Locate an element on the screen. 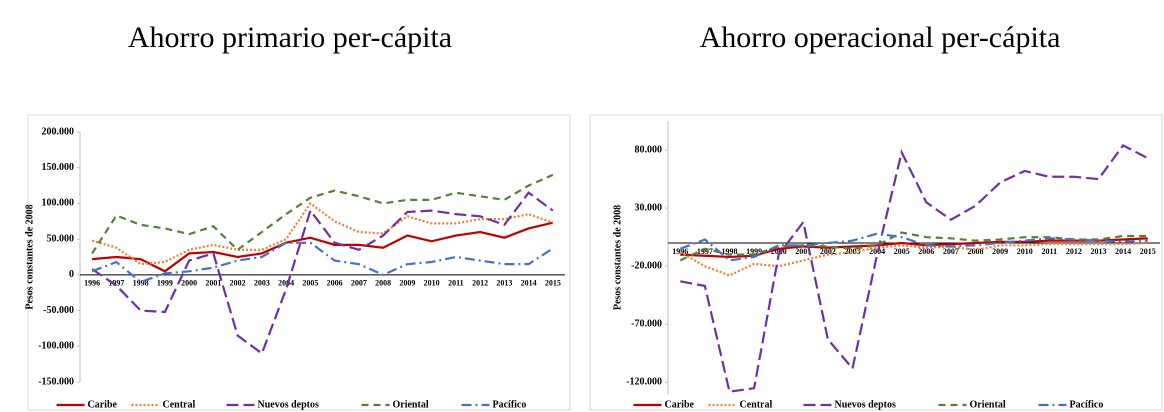  y-tick-label: 200.000 is located at coordinates (58, 131).